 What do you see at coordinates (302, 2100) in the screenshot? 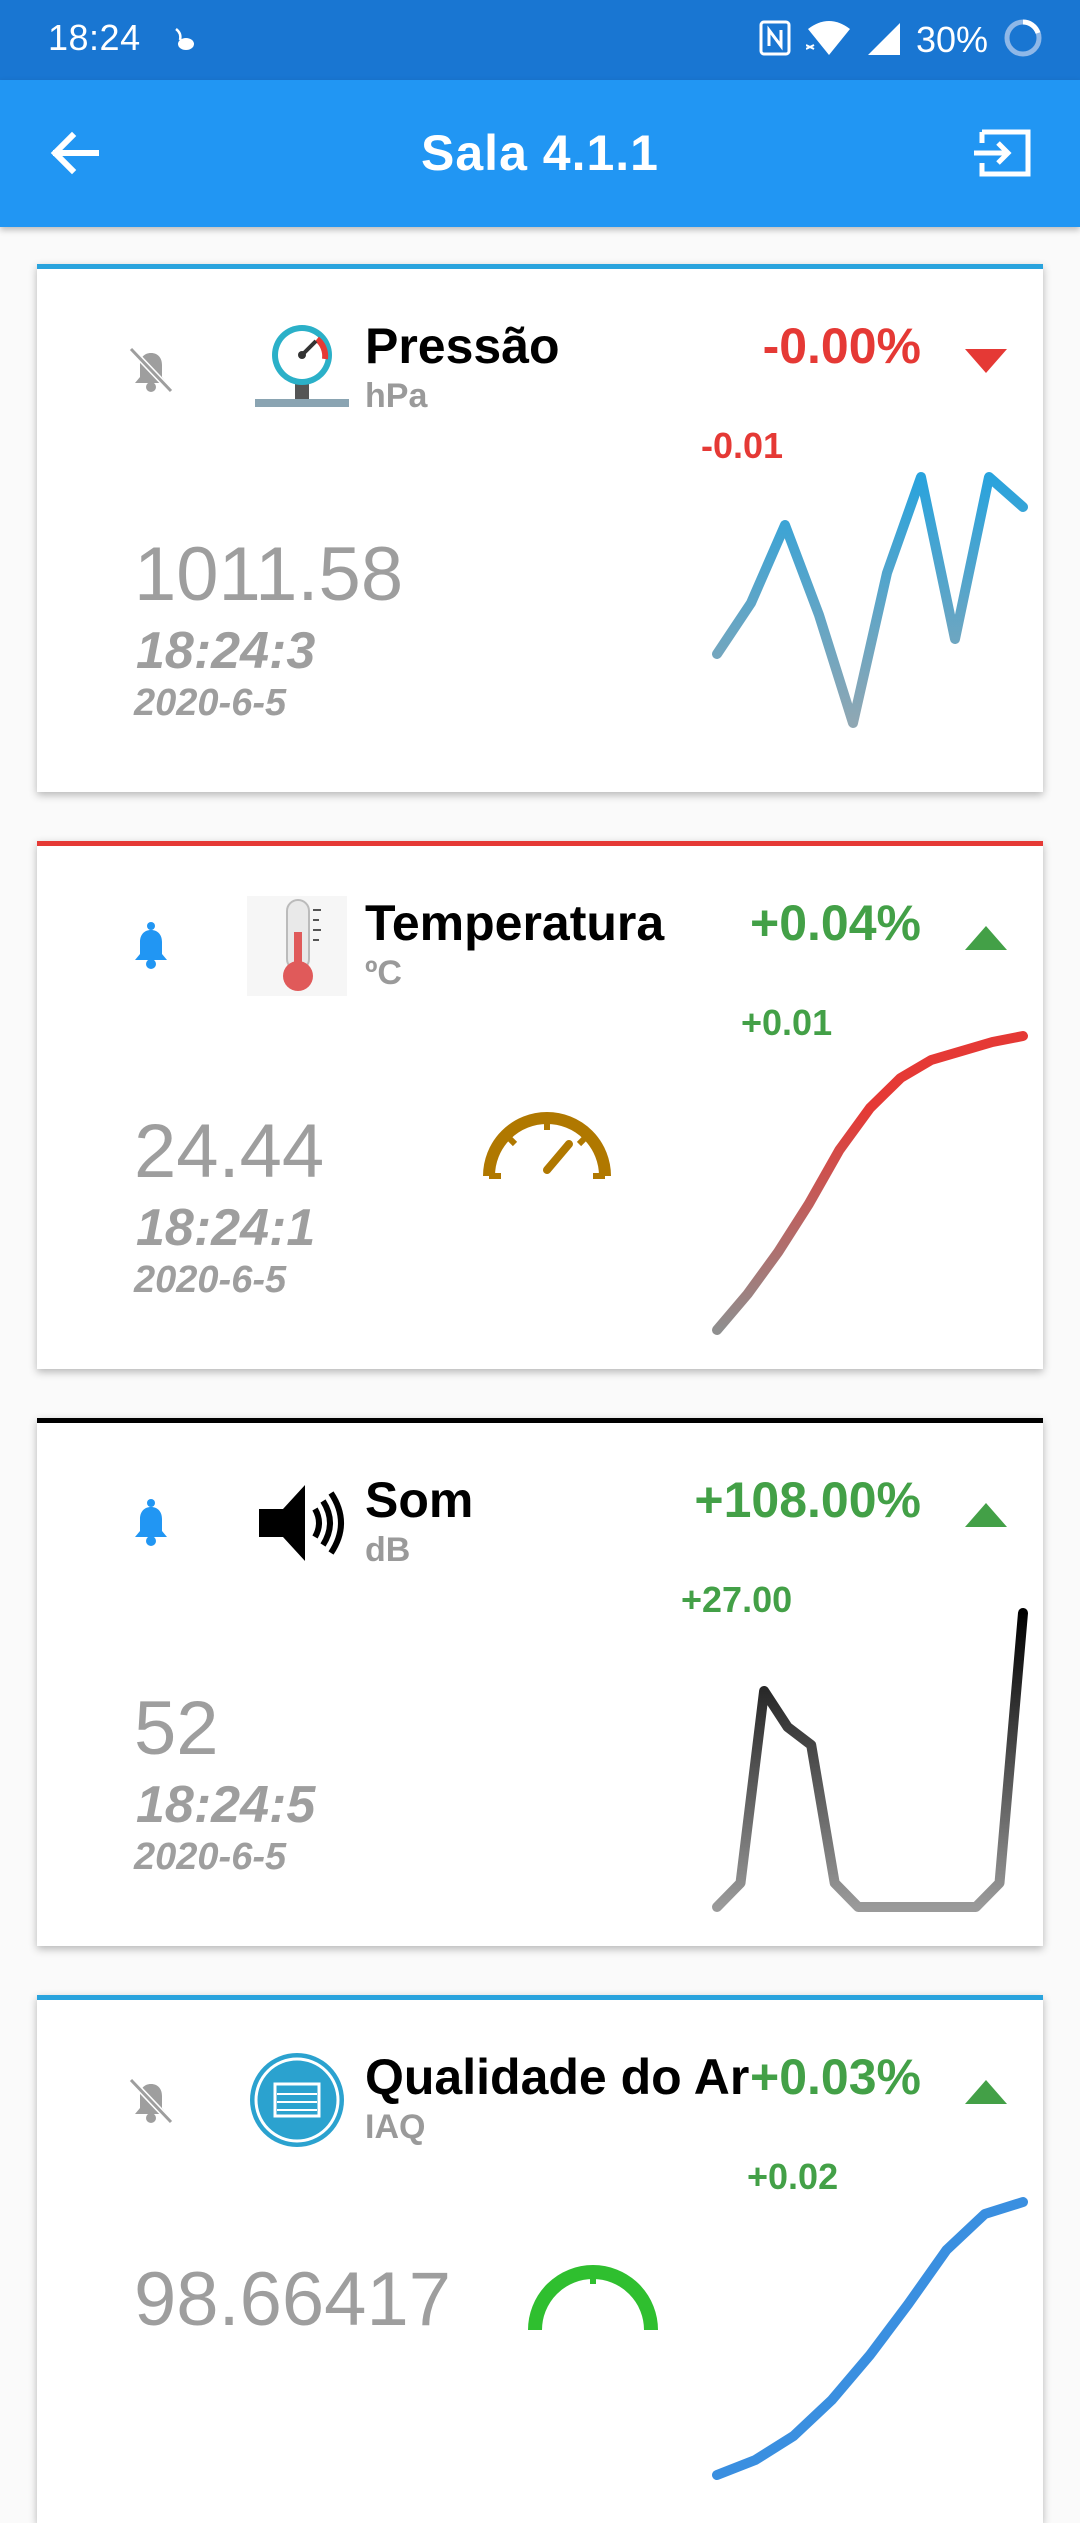
I see `air-quality-icon` at bounding box center [302, 2100].